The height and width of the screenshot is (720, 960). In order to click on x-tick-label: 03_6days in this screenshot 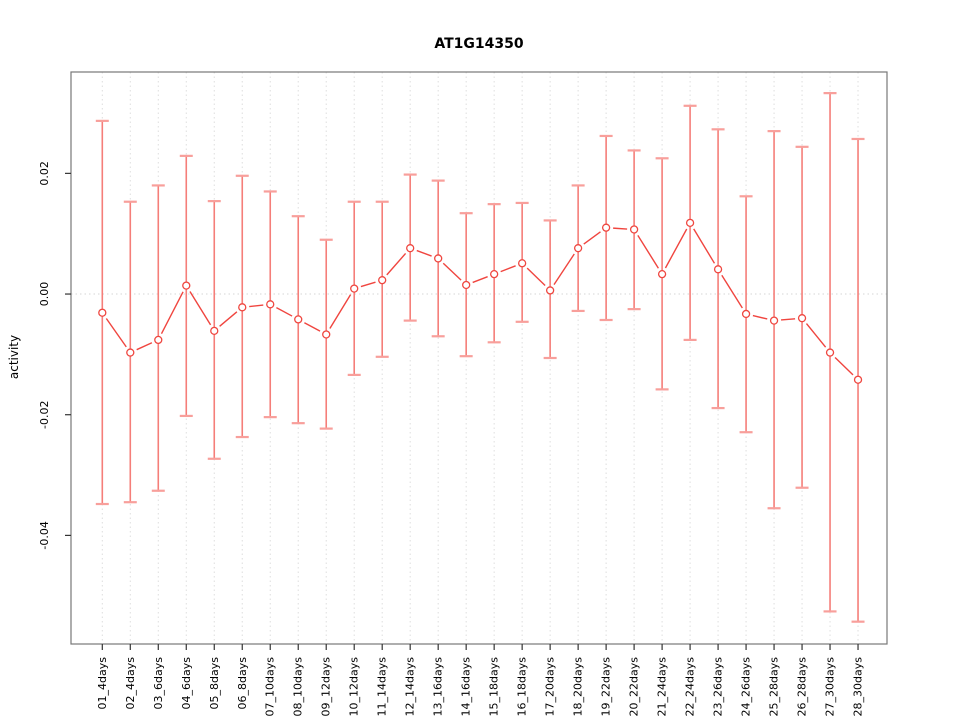, I will do `click(158, 683)`.